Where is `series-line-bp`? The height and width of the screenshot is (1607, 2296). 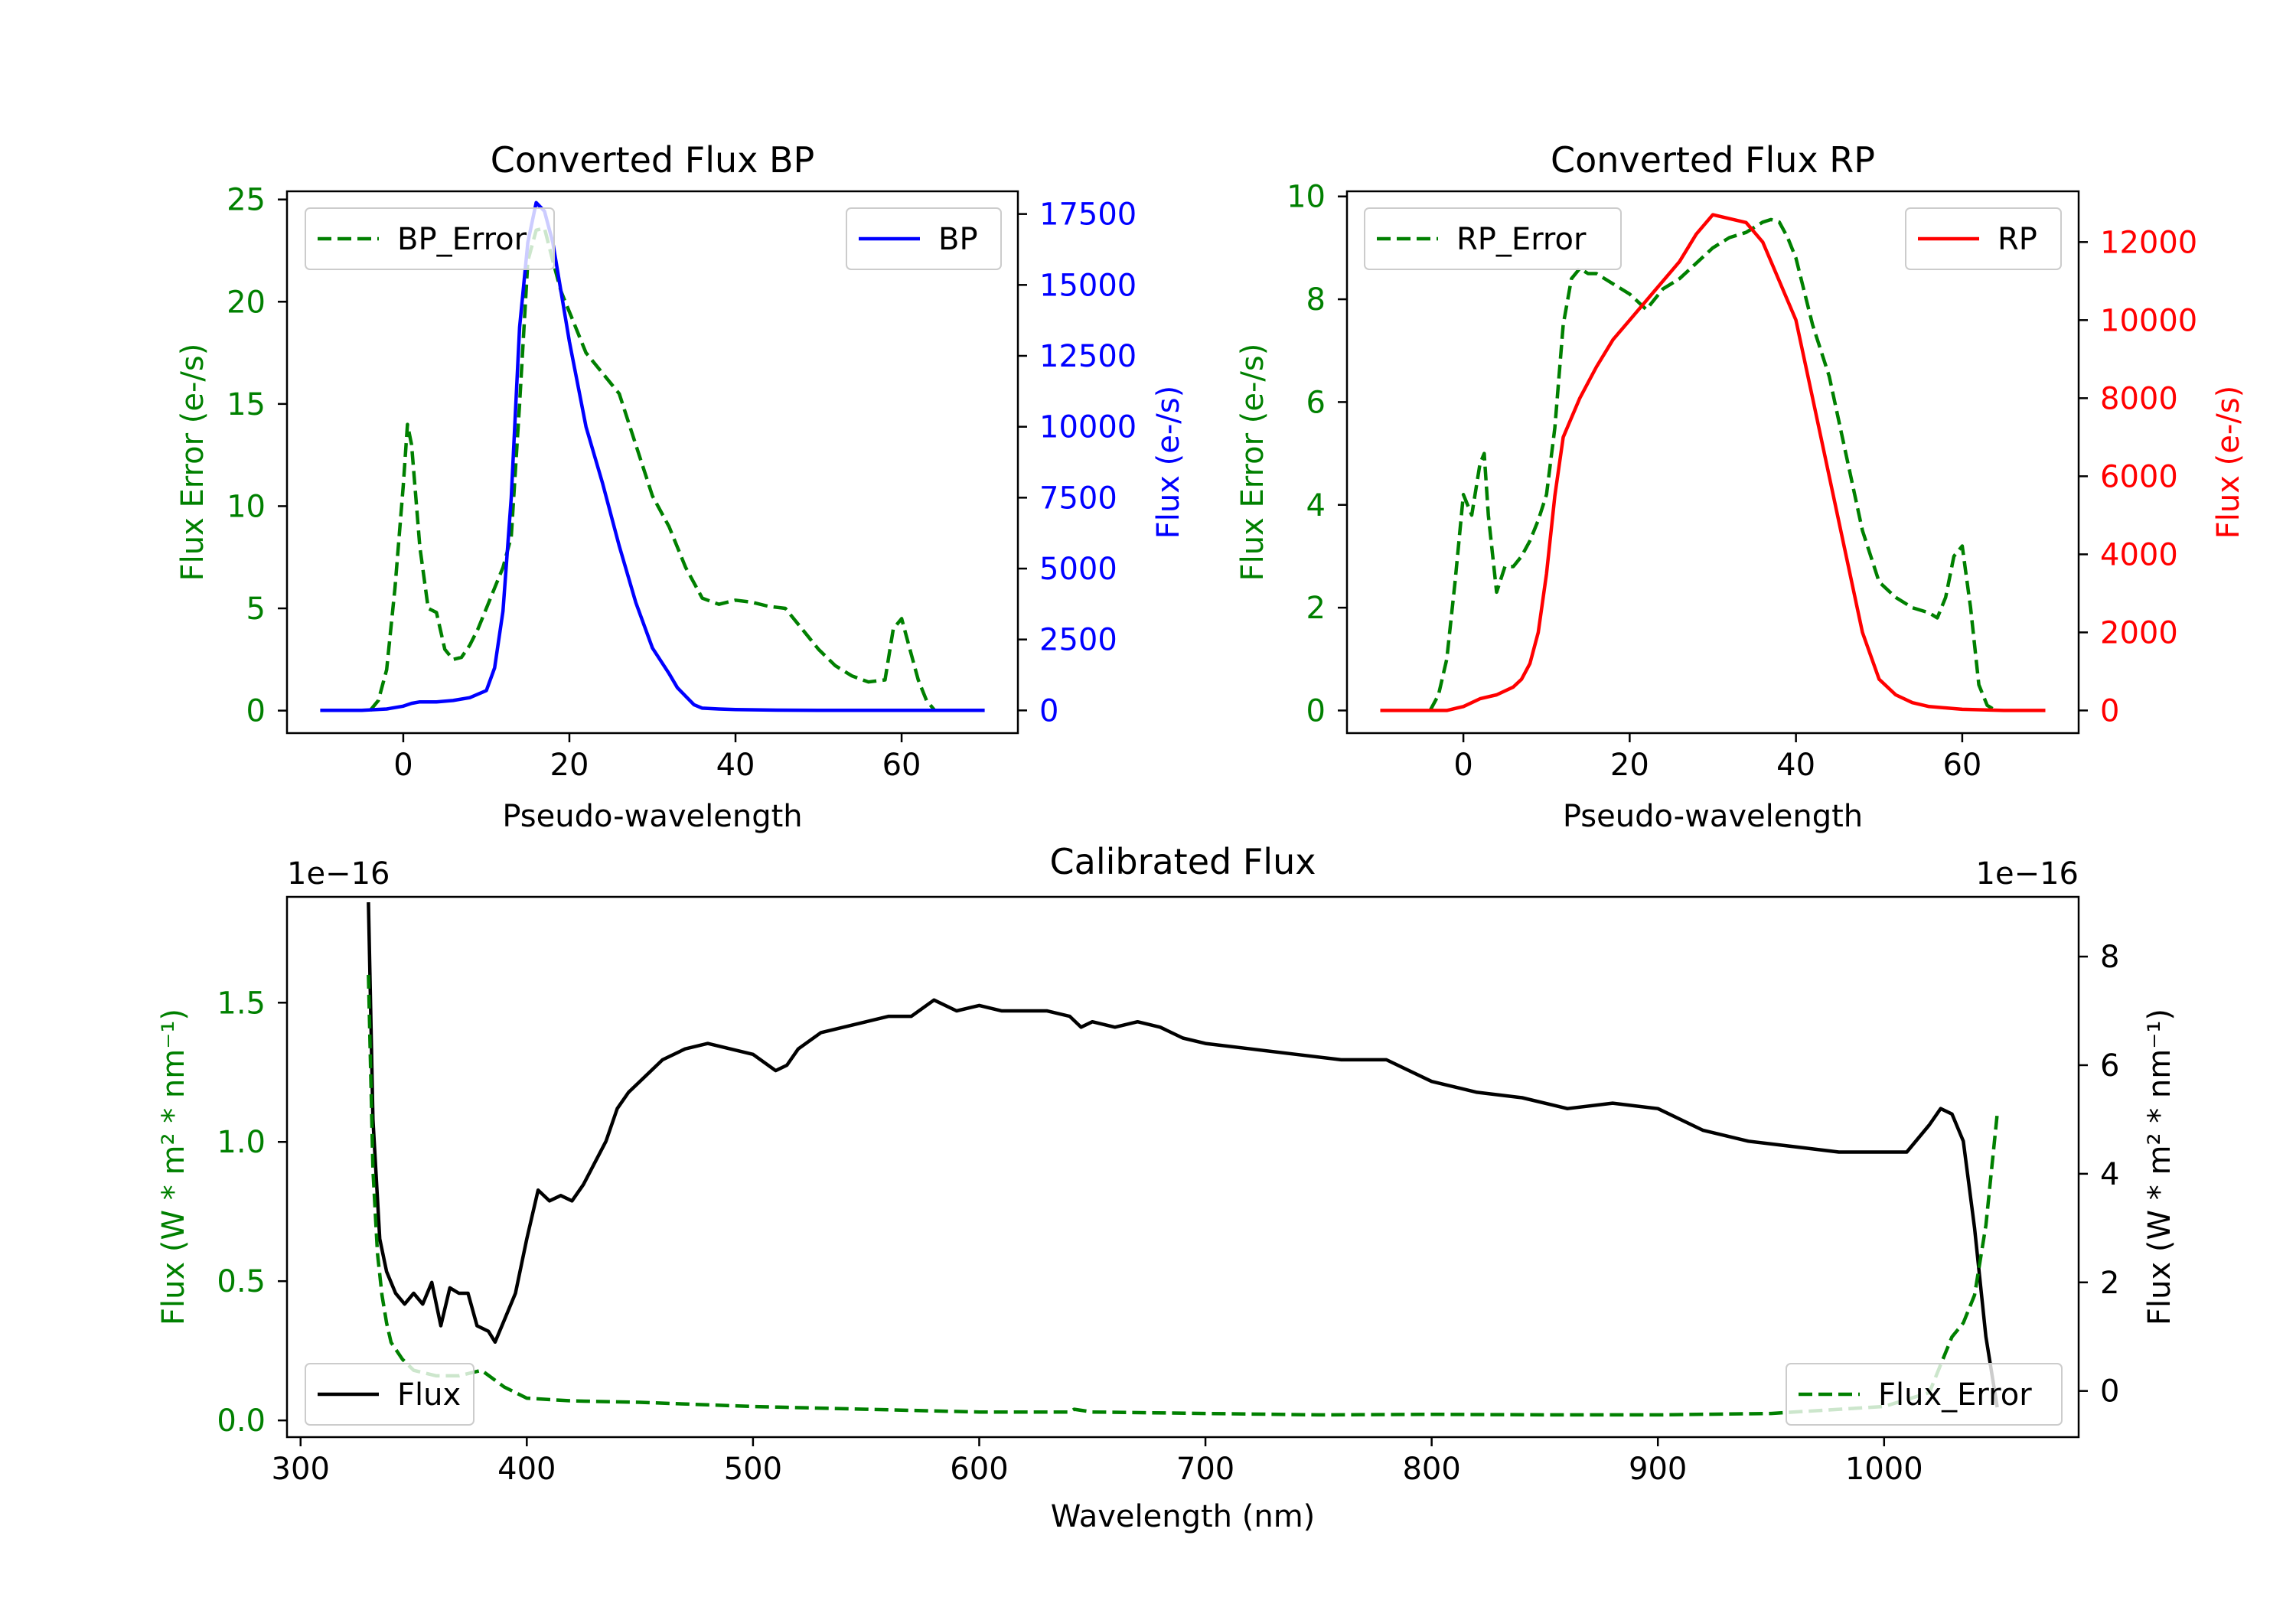
series-line-bp is located at coordinates (652, 456).